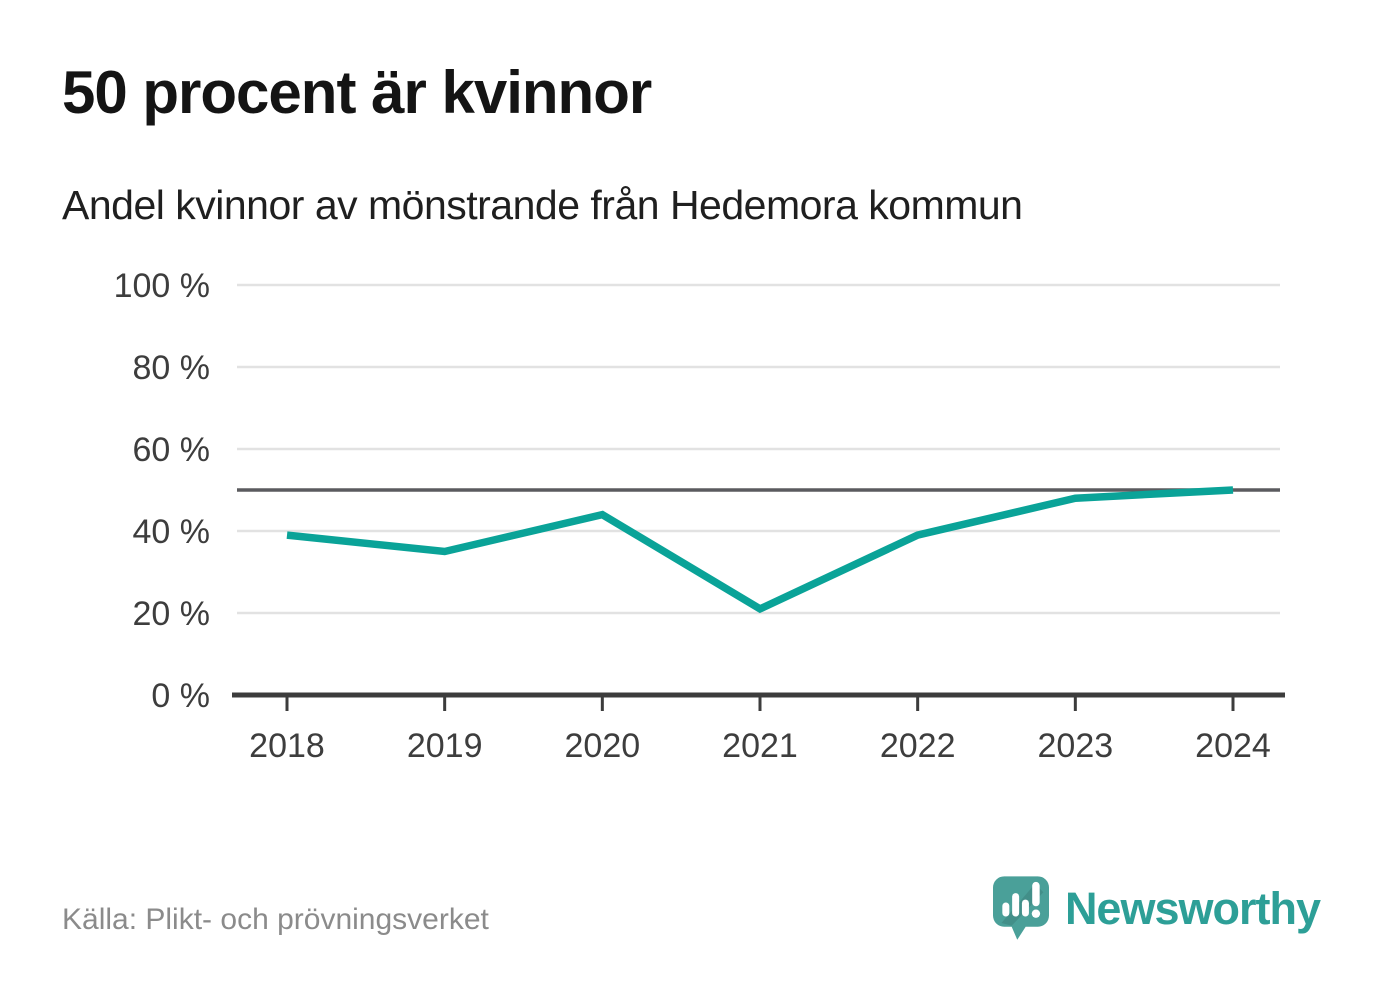 The width and height of the screenshot is (1382, 999). I want to click on x-axis-tick-label: 2024, so click(1233, 746).